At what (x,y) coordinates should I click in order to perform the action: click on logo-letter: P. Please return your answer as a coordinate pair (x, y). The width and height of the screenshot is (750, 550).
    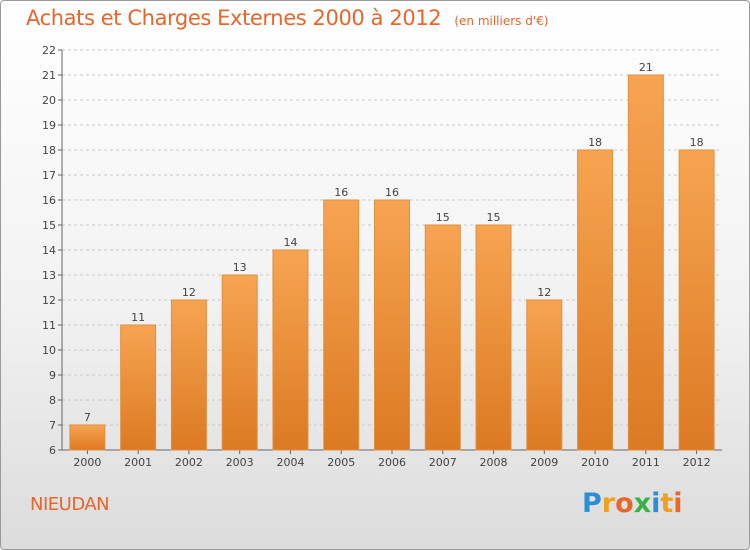
    Looking at the image, I should click on (592, 503).